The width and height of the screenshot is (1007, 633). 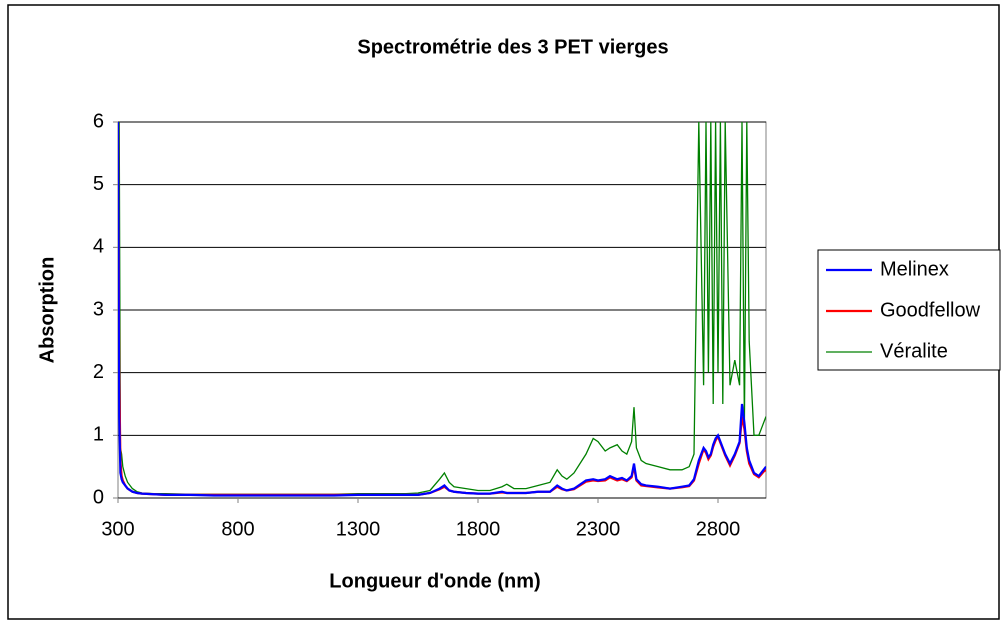 What do you see at coordinates (98, 121) in the screenshot?
I see `y-tick-label: 6` at bounding box center [98, 121].